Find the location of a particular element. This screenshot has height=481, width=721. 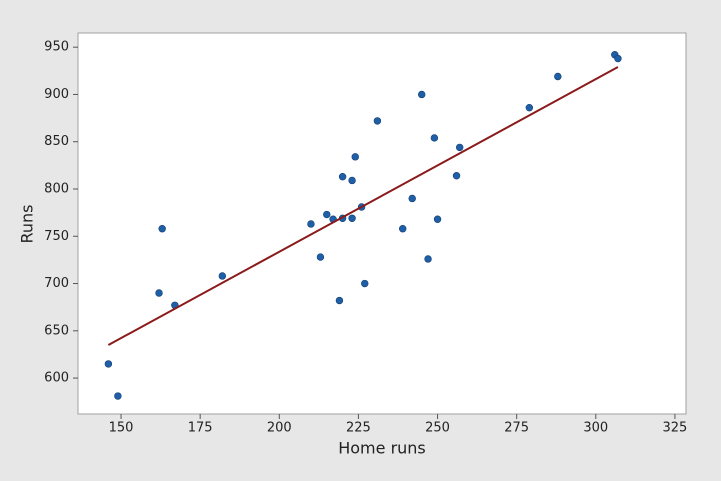

x-tick-label: 175 is located at coordinates (200, 428).